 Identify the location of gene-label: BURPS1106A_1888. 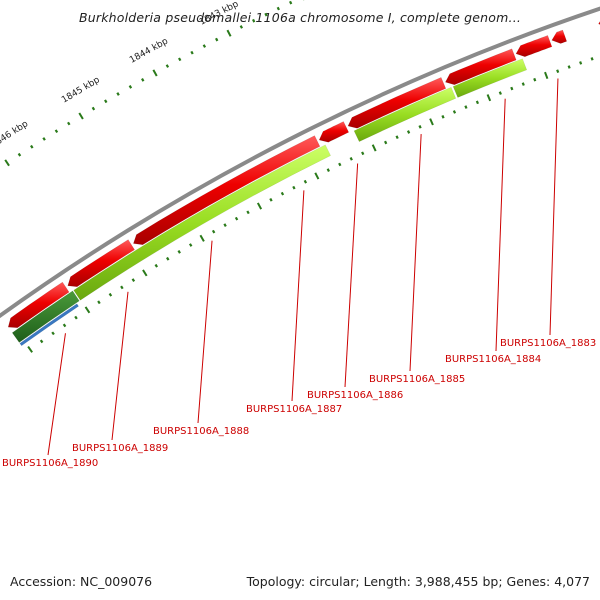
(201, 431).